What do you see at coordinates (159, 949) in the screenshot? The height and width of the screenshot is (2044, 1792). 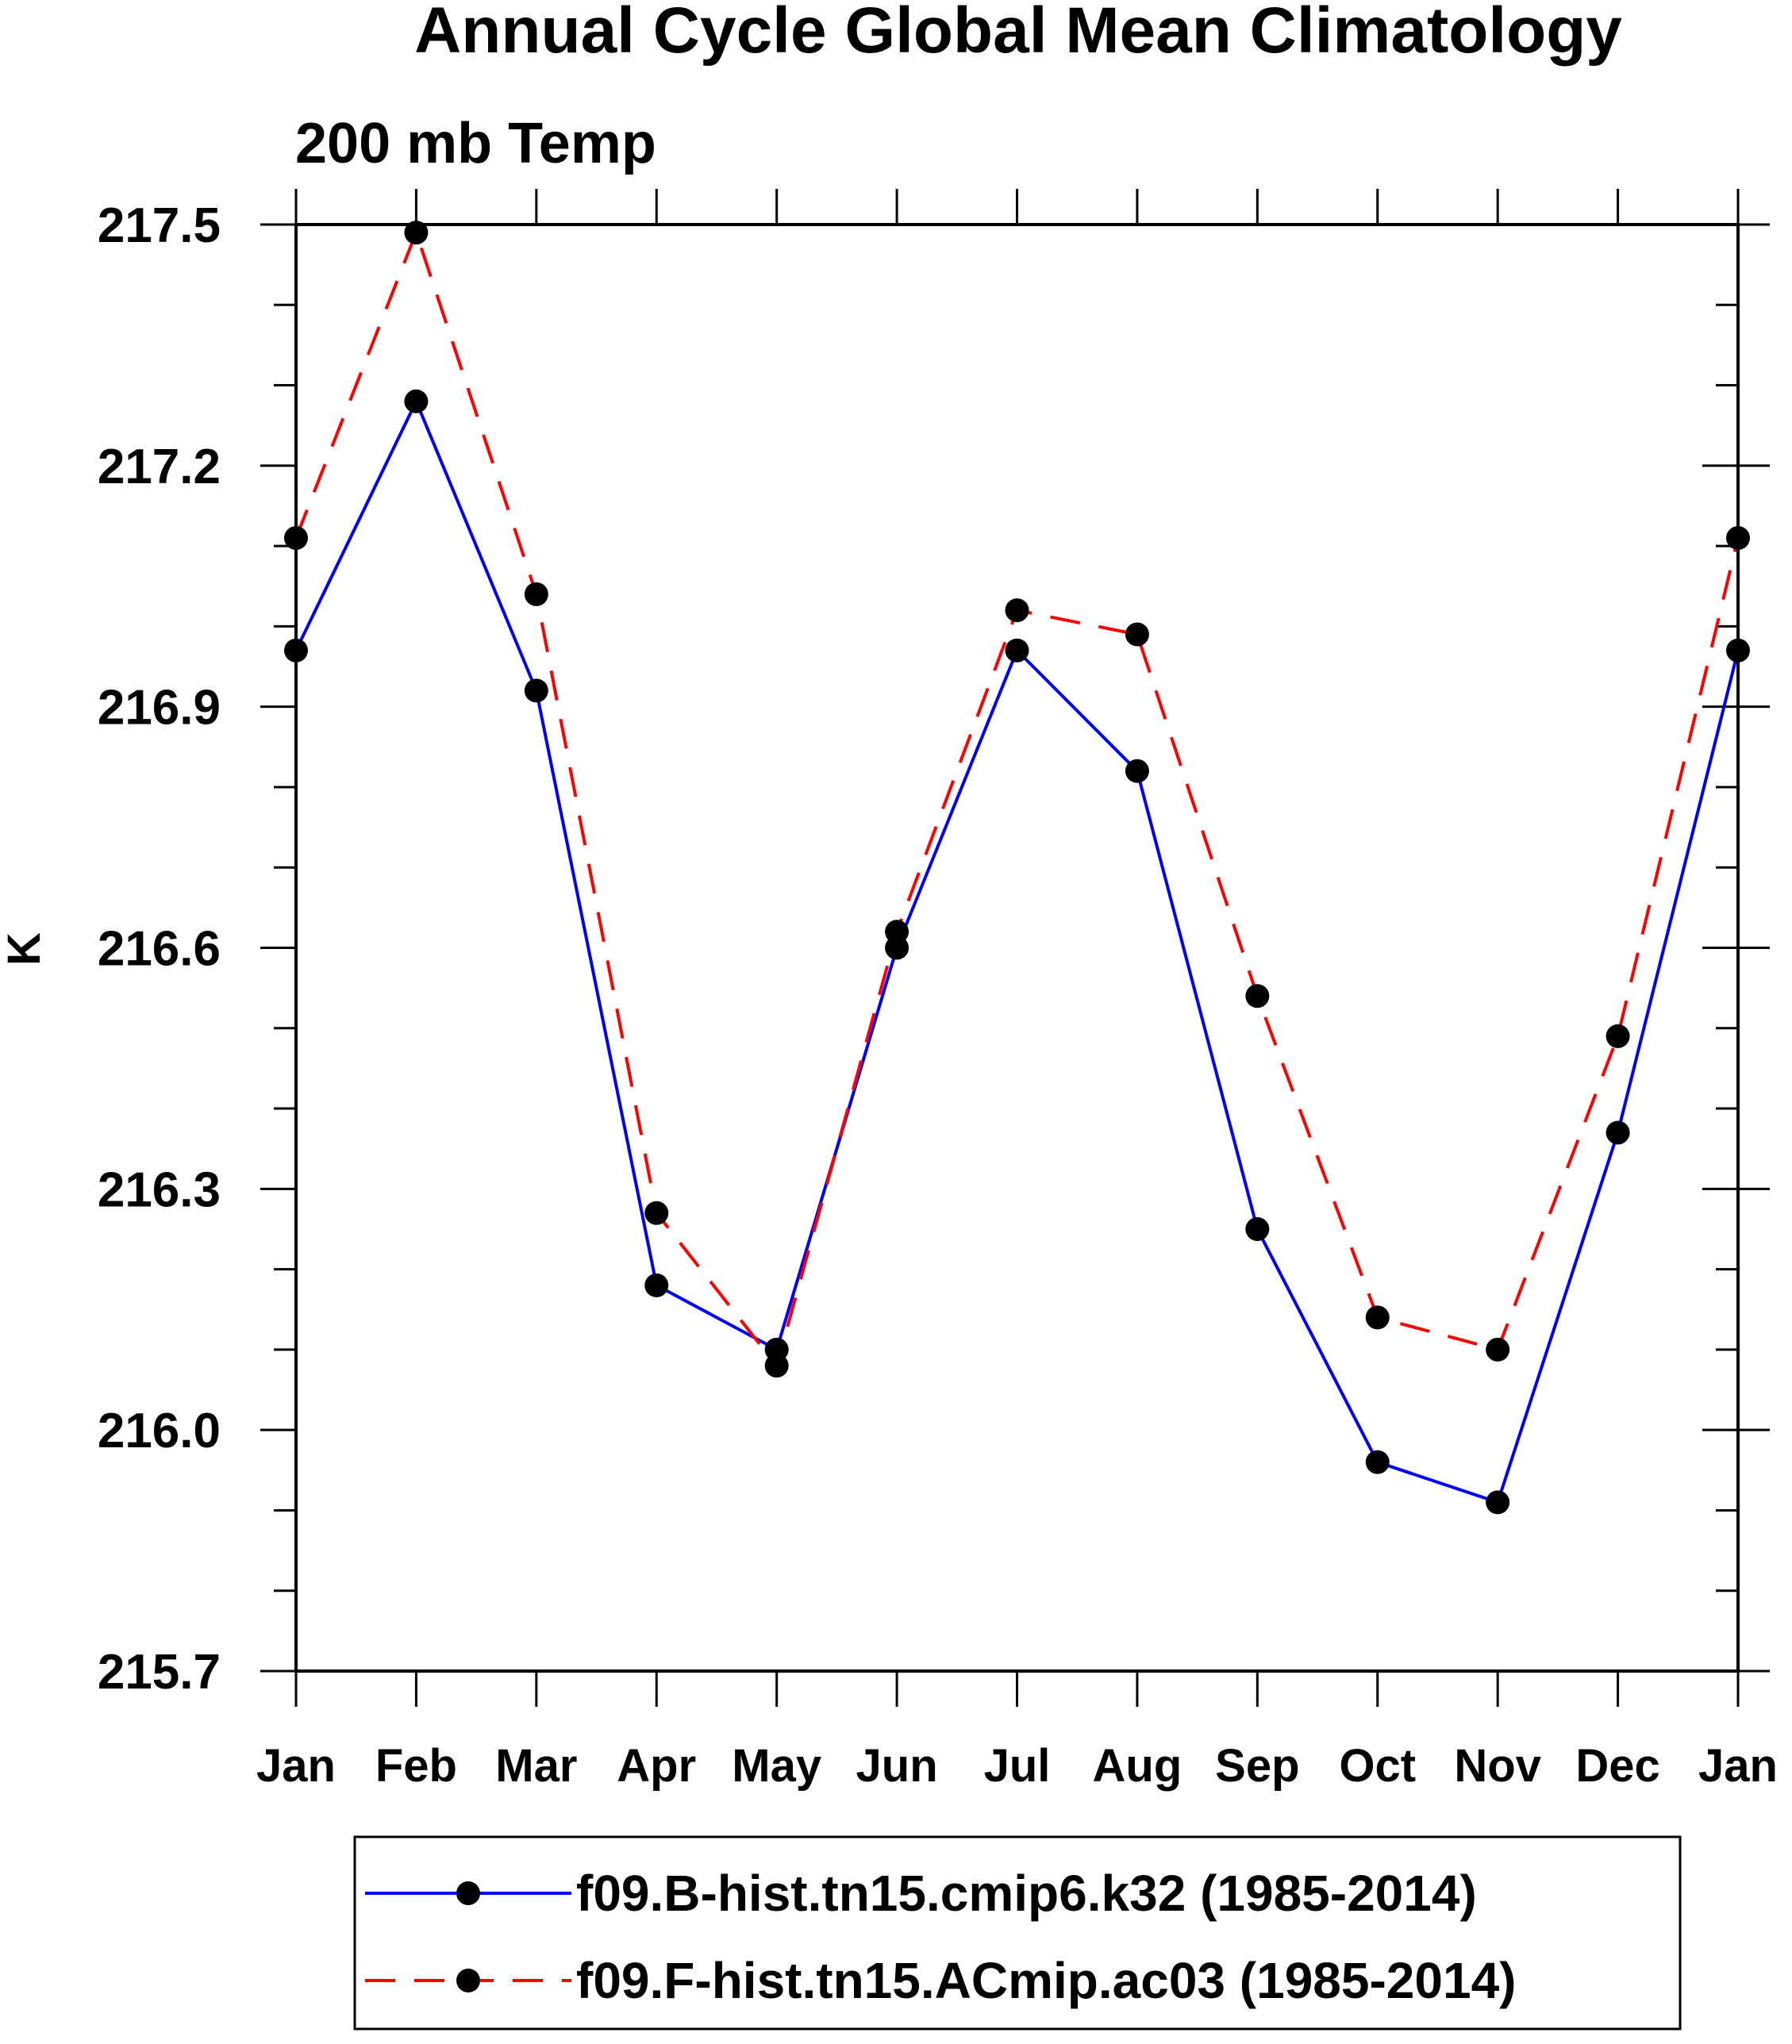 I see `y-tick-label: 216.6` at bounding box center [159, 949].